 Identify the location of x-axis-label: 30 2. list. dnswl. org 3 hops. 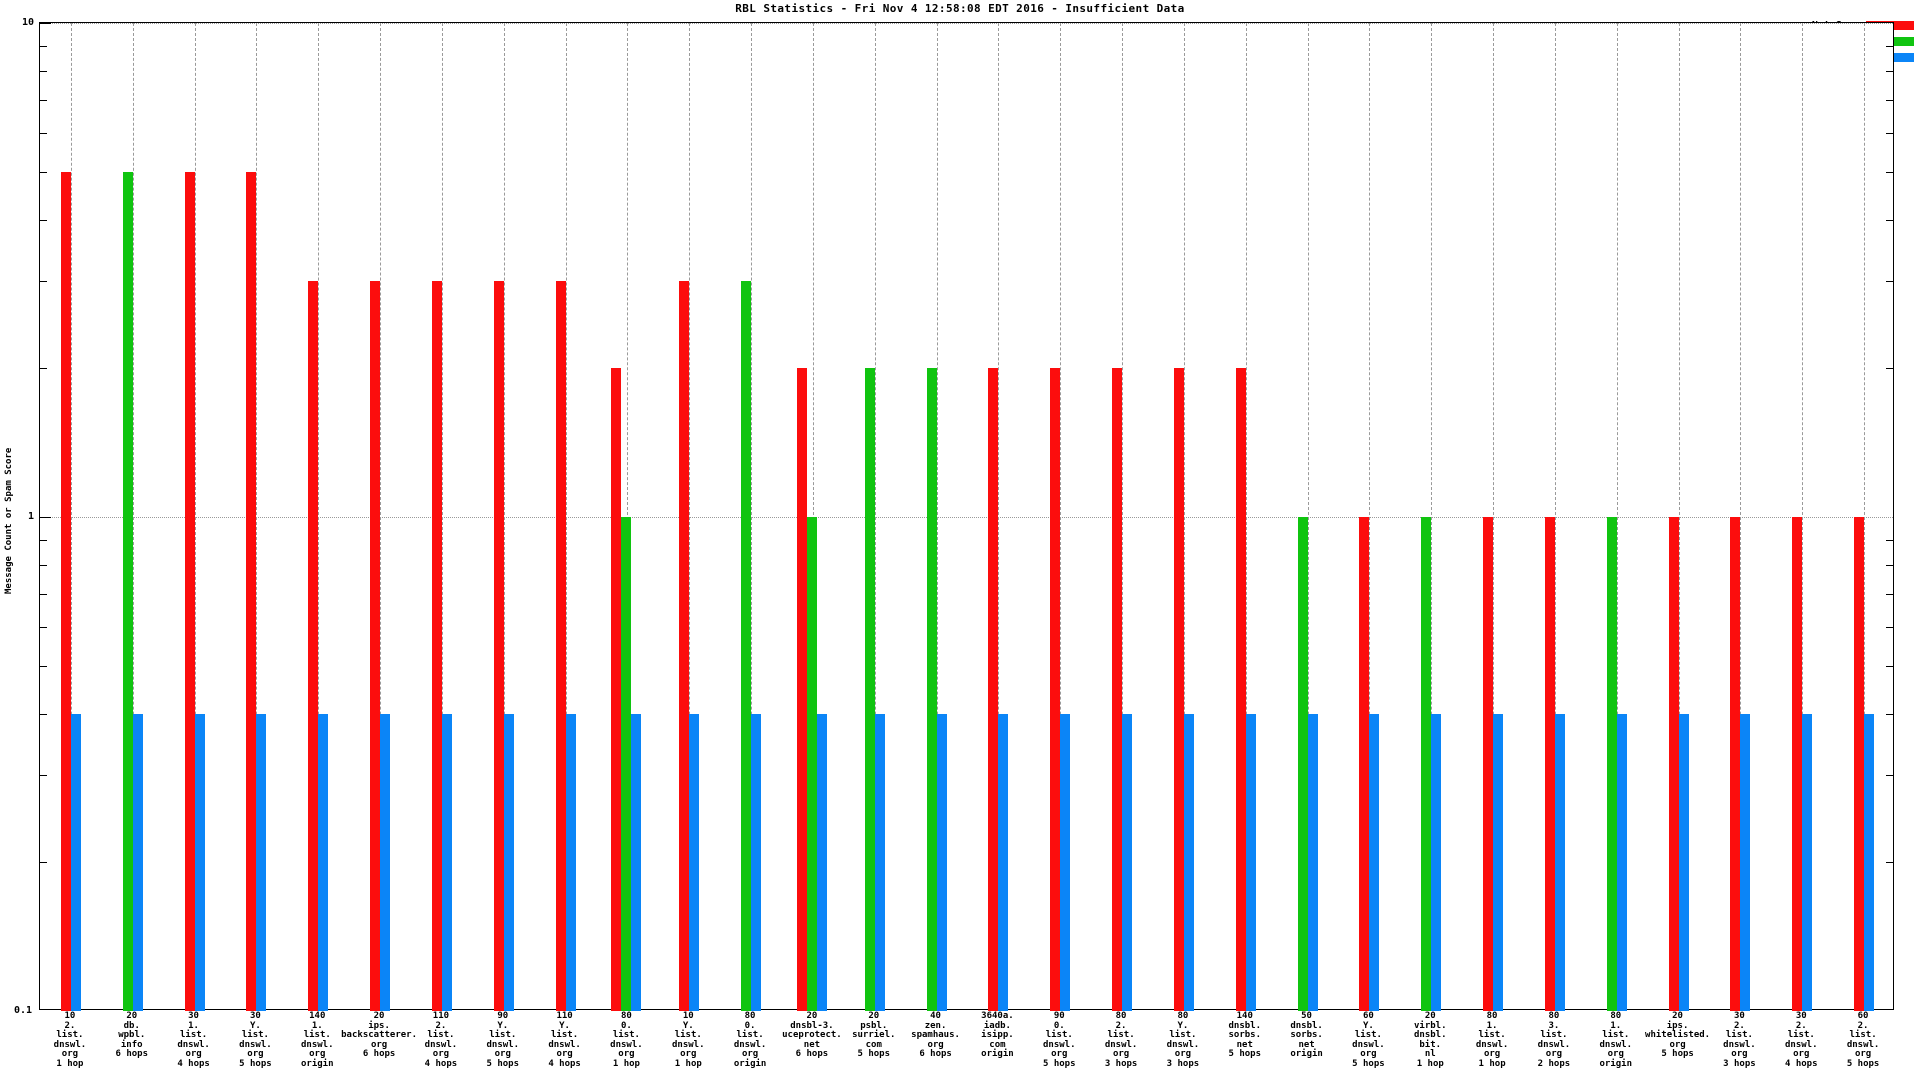
(1739, 1040).